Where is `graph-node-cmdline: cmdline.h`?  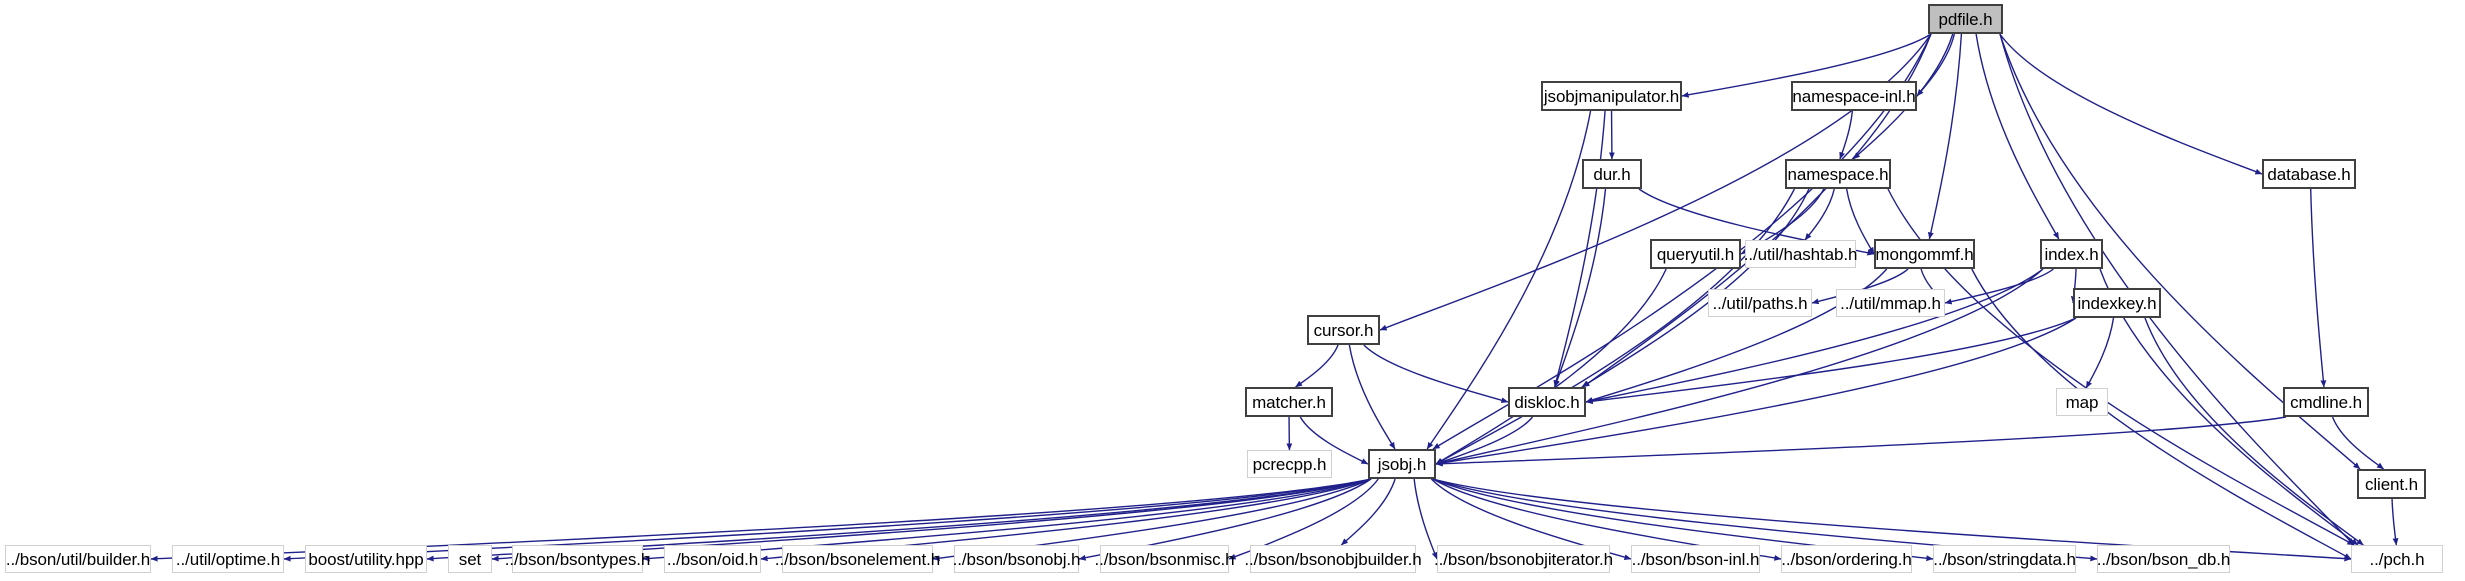
graph-node-cmdline: cmdline.h is located at coordinates (2326, 402).